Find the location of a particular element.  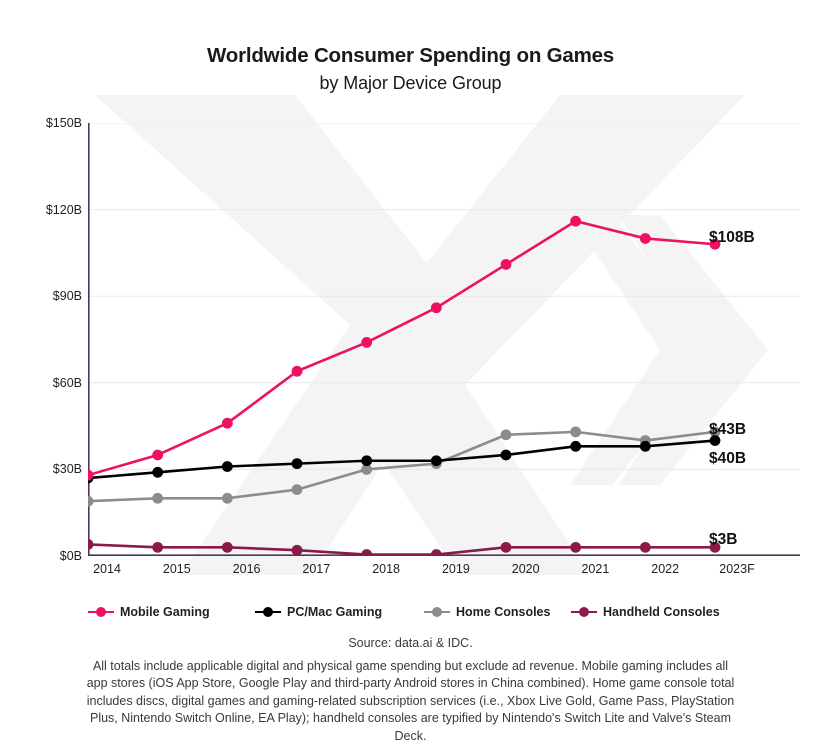

series-home-consoles is located at coordinates (404, 466).